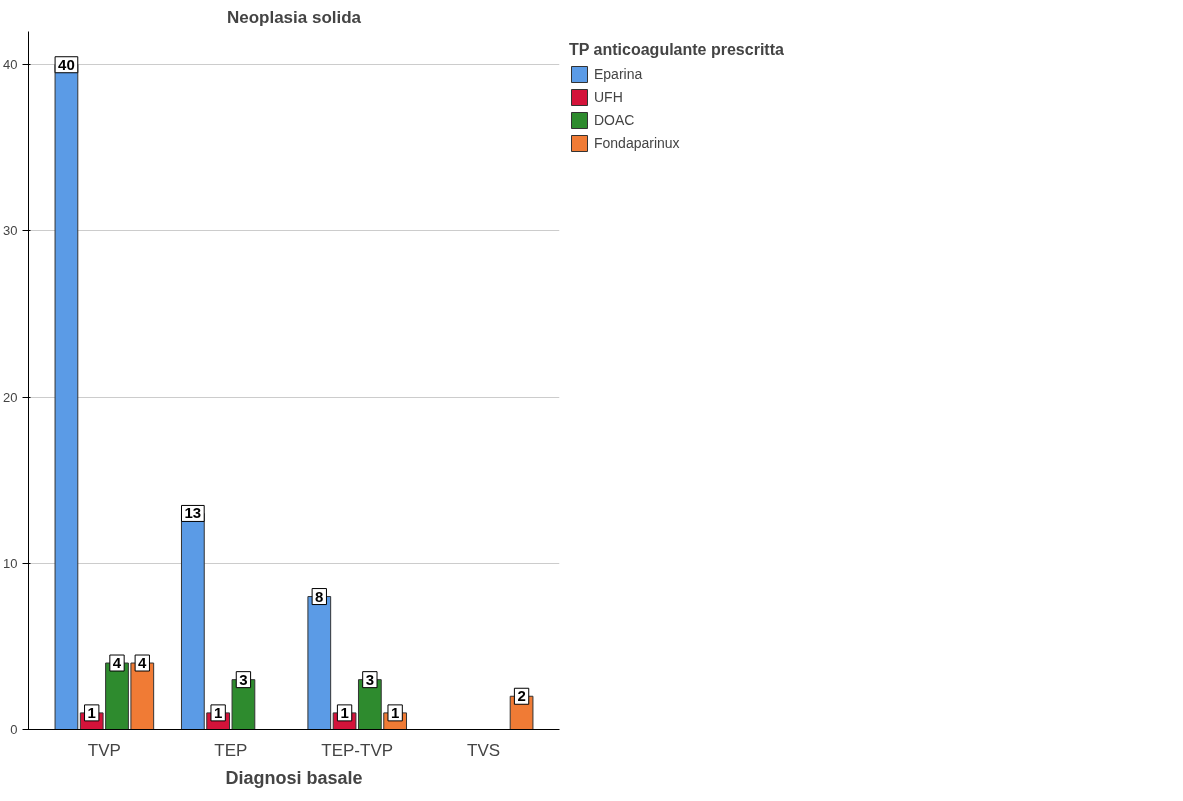  What do you see at coordinates (614, 120) in the screenshot?
I see `legend-label: DOAC` at bounding box center [614, 120].